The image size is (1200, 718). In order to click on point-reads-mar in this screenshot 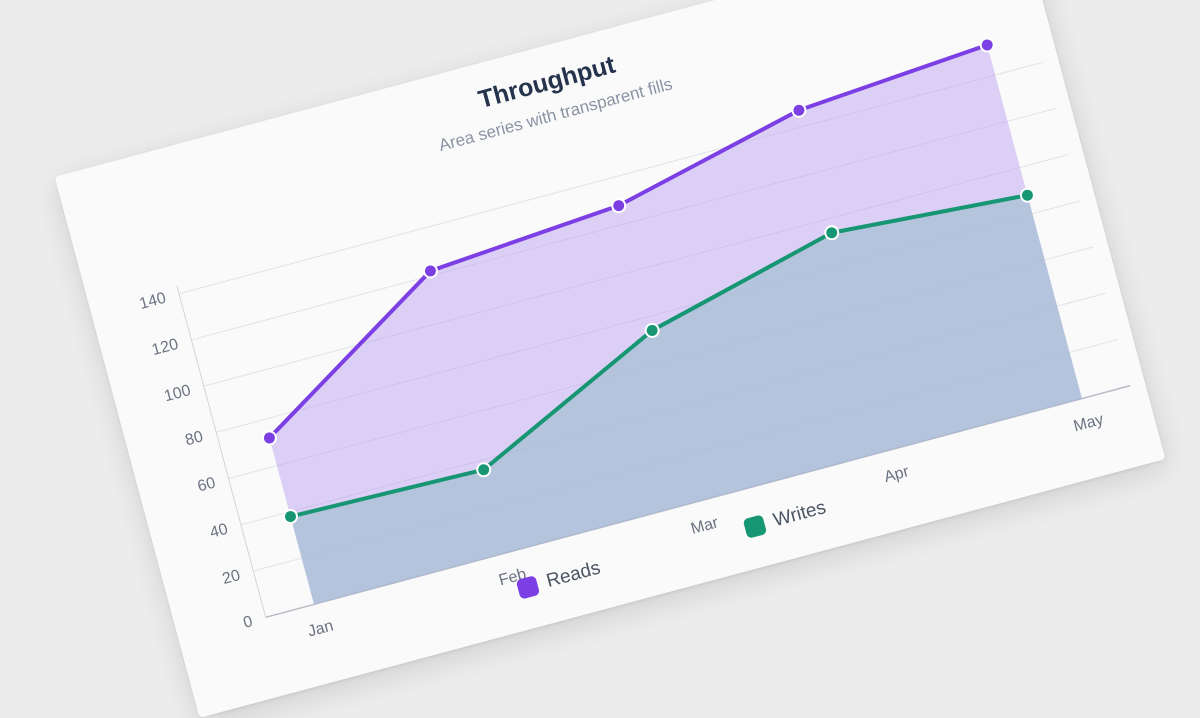, I will do `click(619, 206)`.